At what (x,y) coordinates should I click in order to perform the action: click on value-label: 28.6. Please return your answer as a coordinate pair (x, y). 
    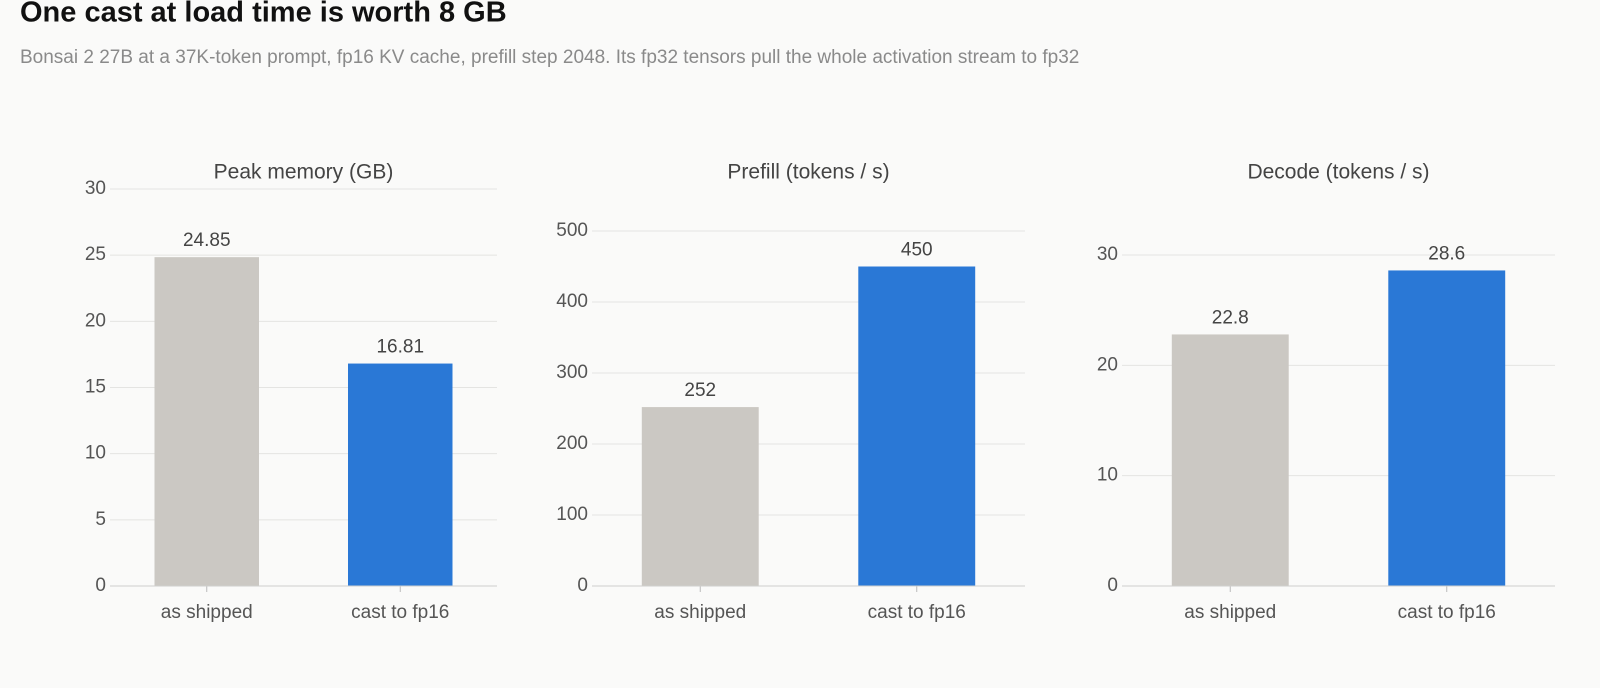
    Looking at the image, I should click on (1446, 253).